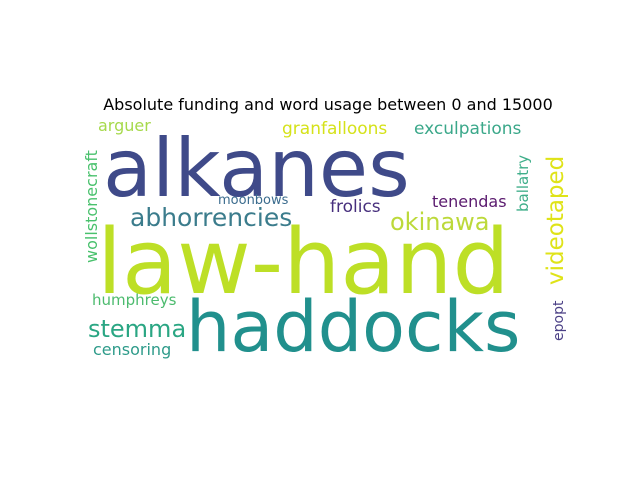 The width and height of the screenshot is (640, 480). Describe the element at coordinates (137, 329) in the screenshot. I see `word-stemma: stemma` at that location.